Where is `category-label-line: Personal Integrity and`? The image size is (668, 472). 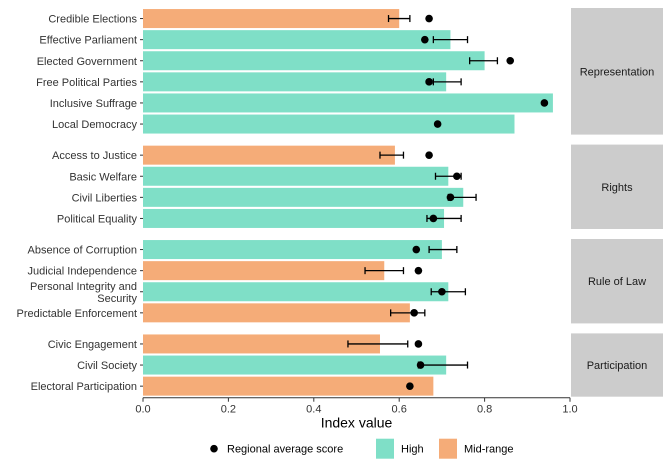
category-label-line: Personal Integrity and is located at coordinates (83, 287).